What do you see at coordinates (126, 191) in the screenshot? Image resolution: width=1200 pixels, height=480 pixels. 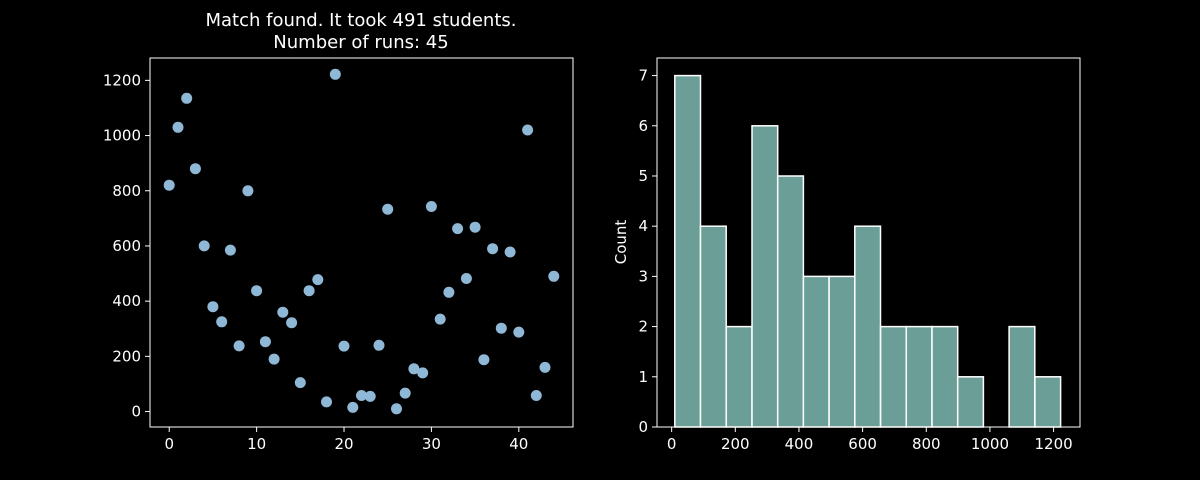 I see `scatter-y-tick-label: 800` at bounding box center [126, 191].